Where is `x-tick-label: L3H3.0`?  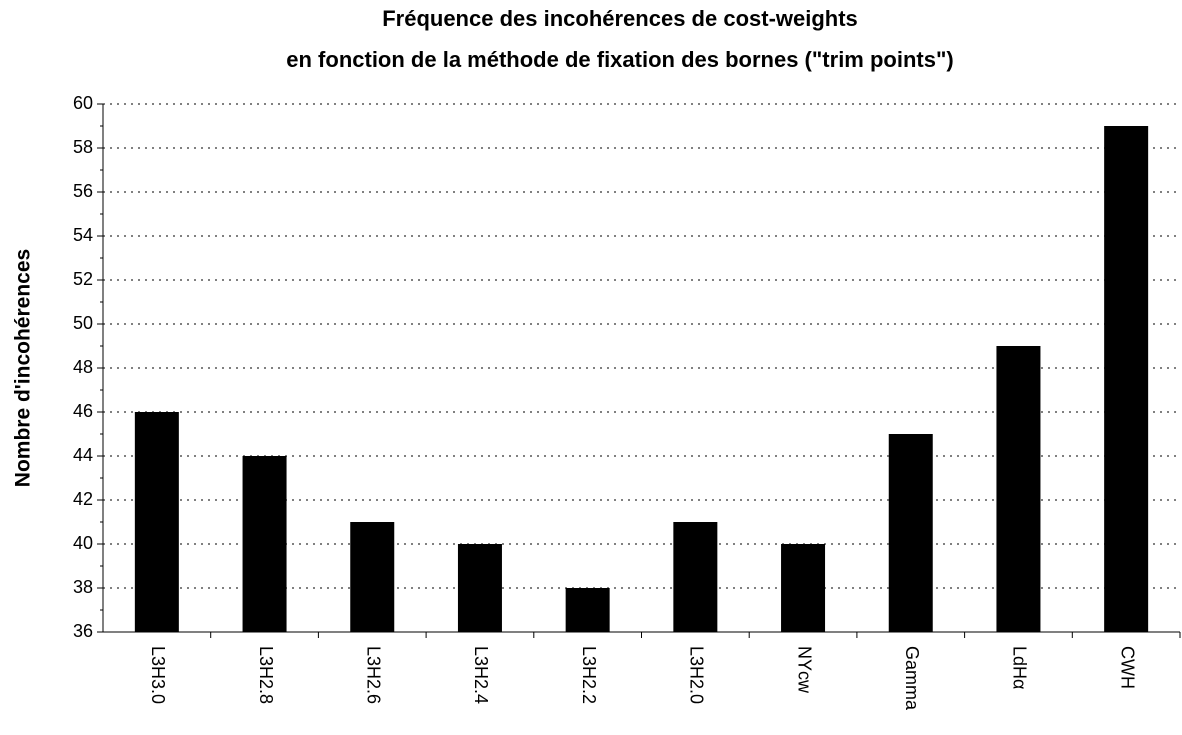
x-tick-label: L3H3.0 is located at coordinates (158, 675).